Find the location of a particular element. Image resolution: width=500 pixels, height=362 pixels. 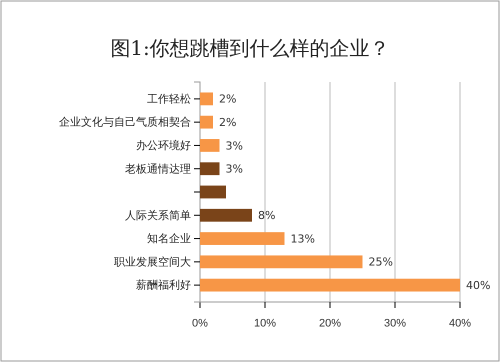

y-tick-label: 老板通情达理 is located at coordinates (158, 169).